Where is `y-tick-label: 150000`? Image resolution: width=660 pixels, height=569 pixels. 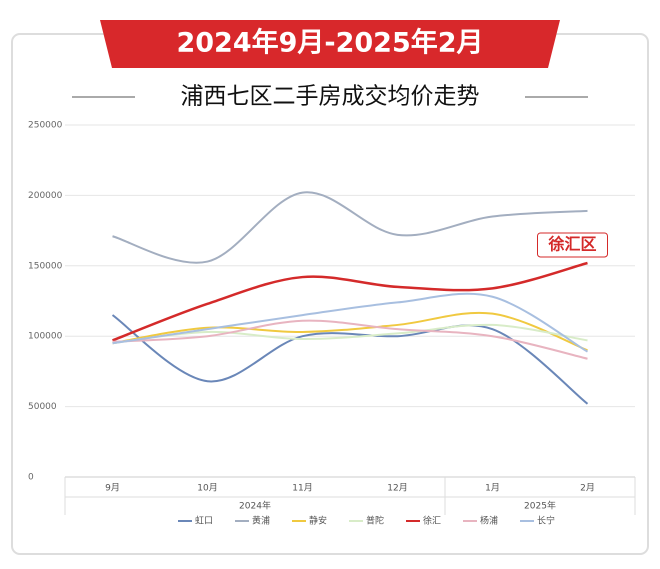
y-tick-label: 150000 is located at coordinates (45, 266).